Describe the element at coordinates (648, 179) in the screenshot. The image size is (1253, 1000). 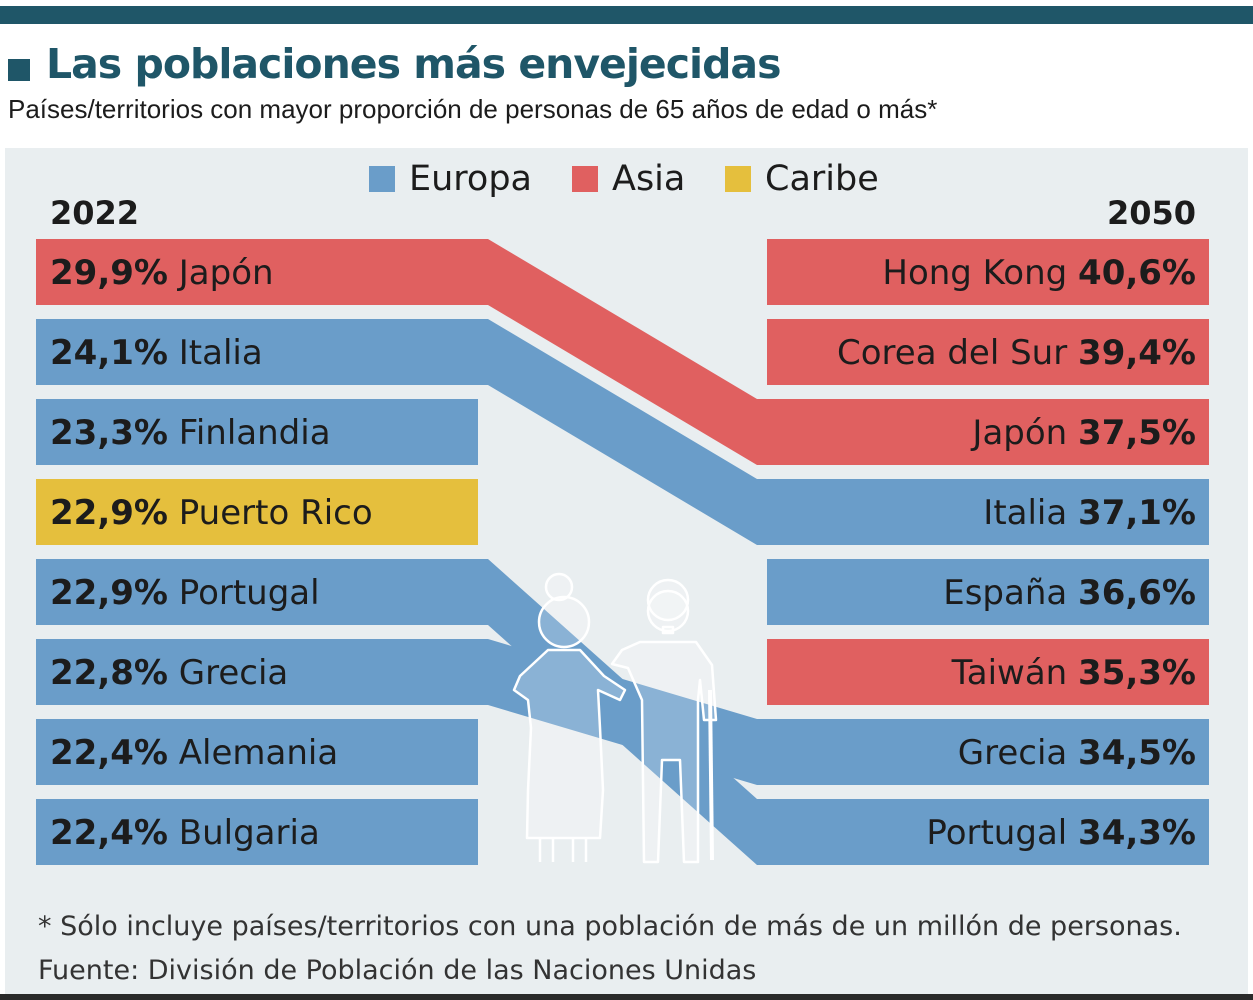
I see `legend-label-asia: Asia` at that location.